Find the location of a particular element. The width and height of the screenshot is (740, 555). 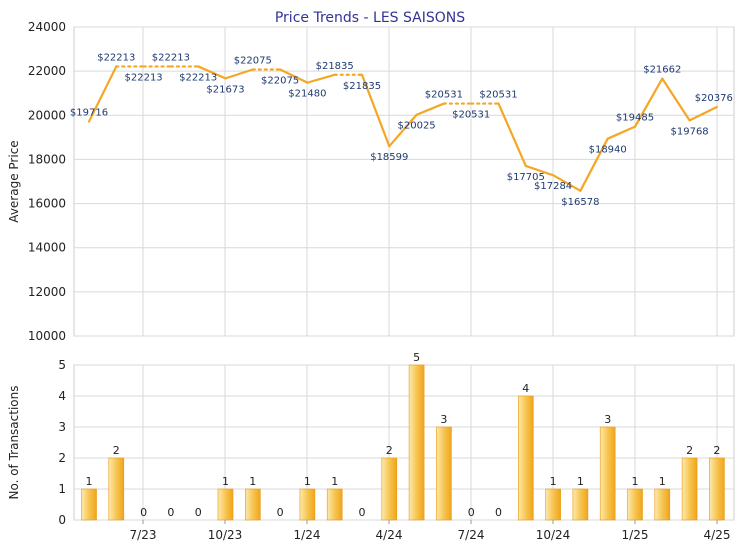

transactions-y-tick-label: 5 is located at coordinates (62, 365).